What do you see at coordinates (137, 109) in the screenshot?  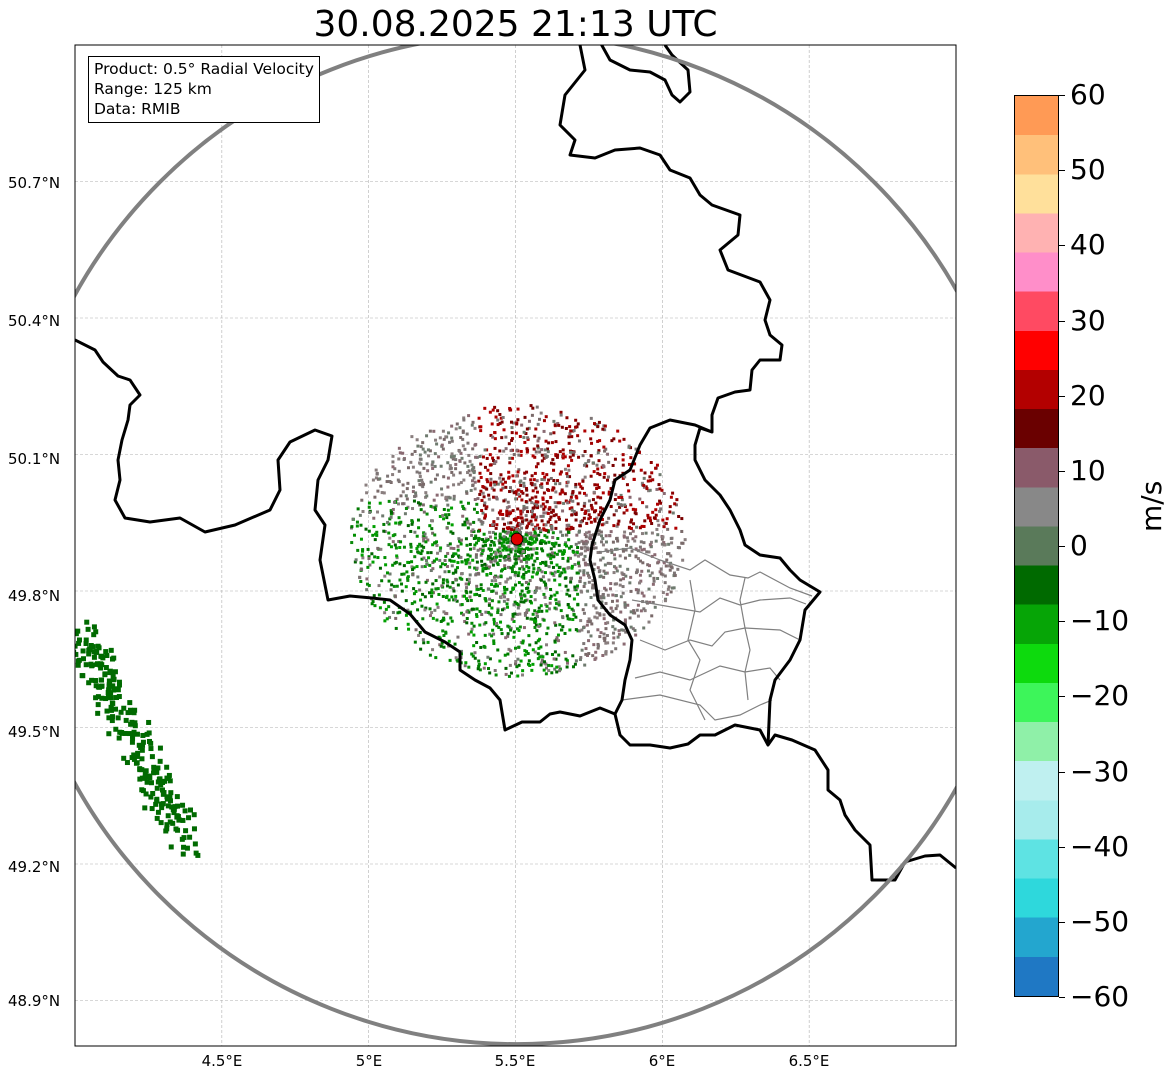 I see `data-source-label: Data: RMIB` at bounding box center [137, 109].